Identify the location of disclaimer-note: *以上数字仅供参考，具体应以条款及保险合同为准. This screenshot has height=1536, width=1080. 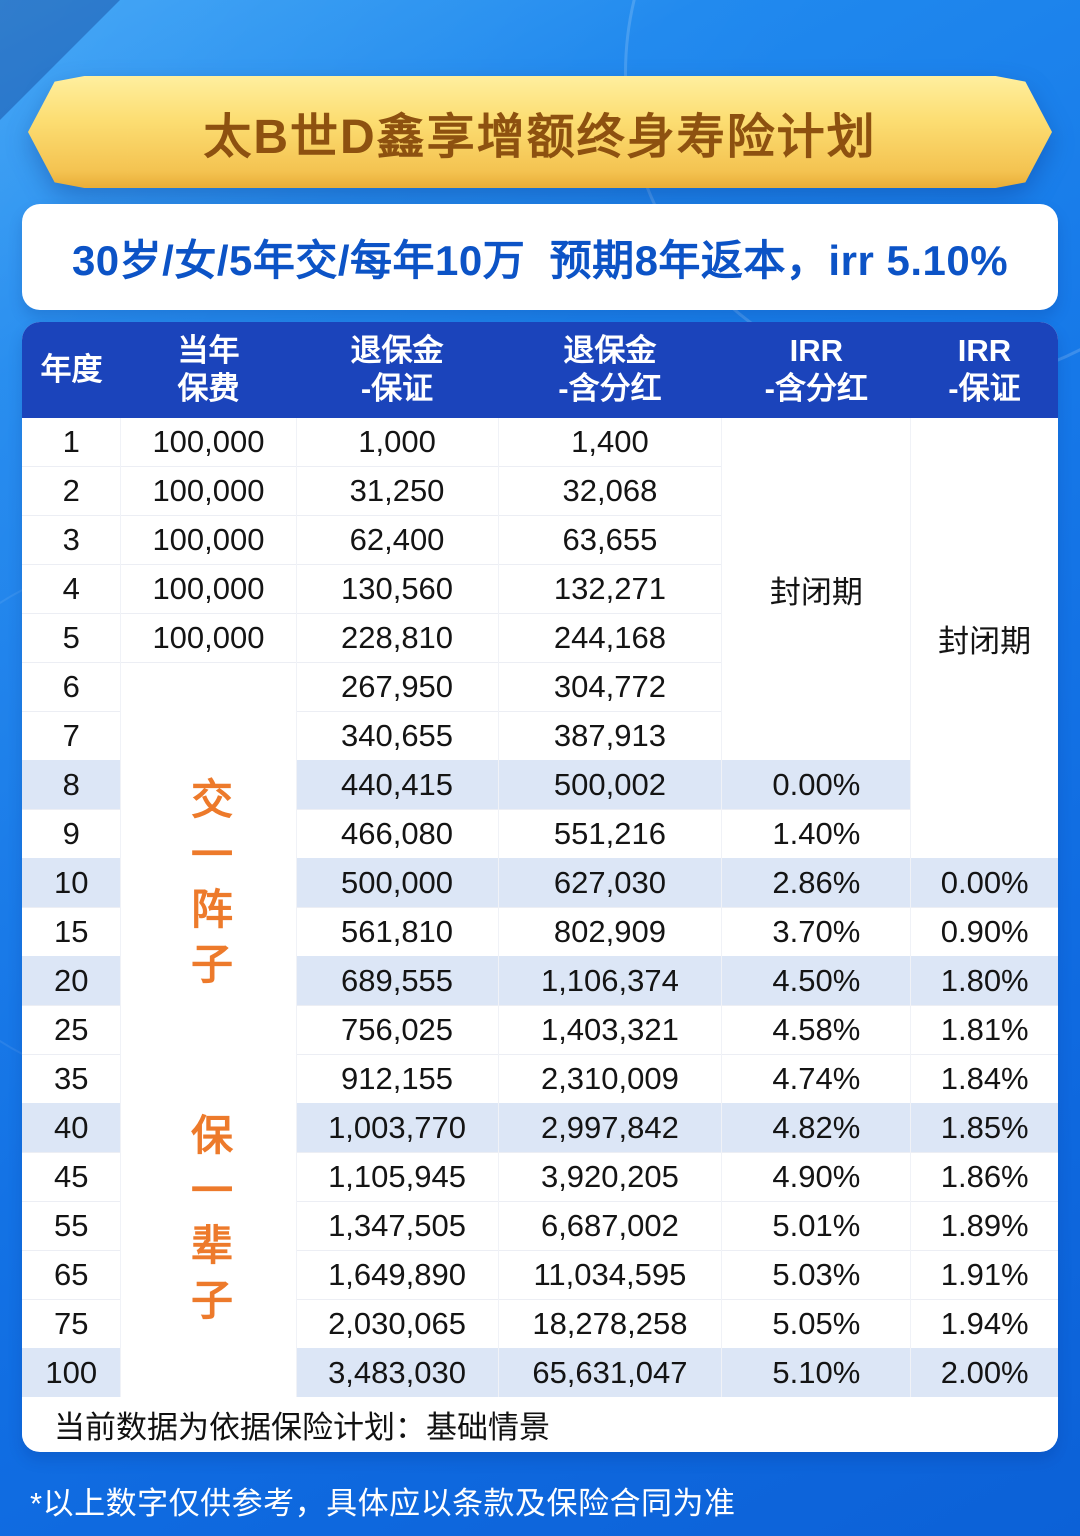
(383, 1503).